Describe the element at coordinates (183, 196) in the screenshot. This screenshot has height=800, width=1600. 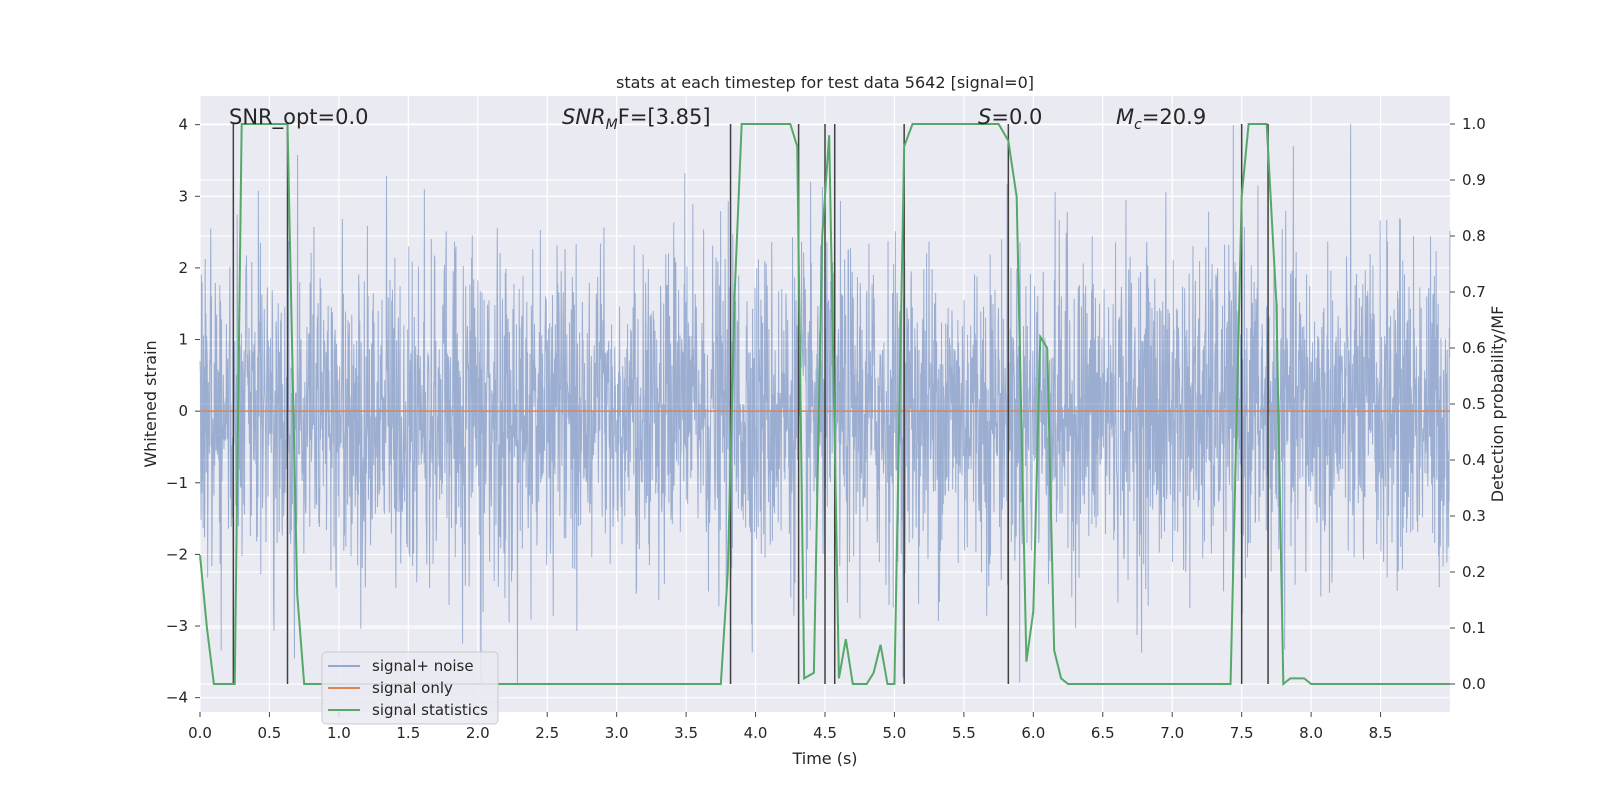
I see `y-tick-label: 3` at that location.